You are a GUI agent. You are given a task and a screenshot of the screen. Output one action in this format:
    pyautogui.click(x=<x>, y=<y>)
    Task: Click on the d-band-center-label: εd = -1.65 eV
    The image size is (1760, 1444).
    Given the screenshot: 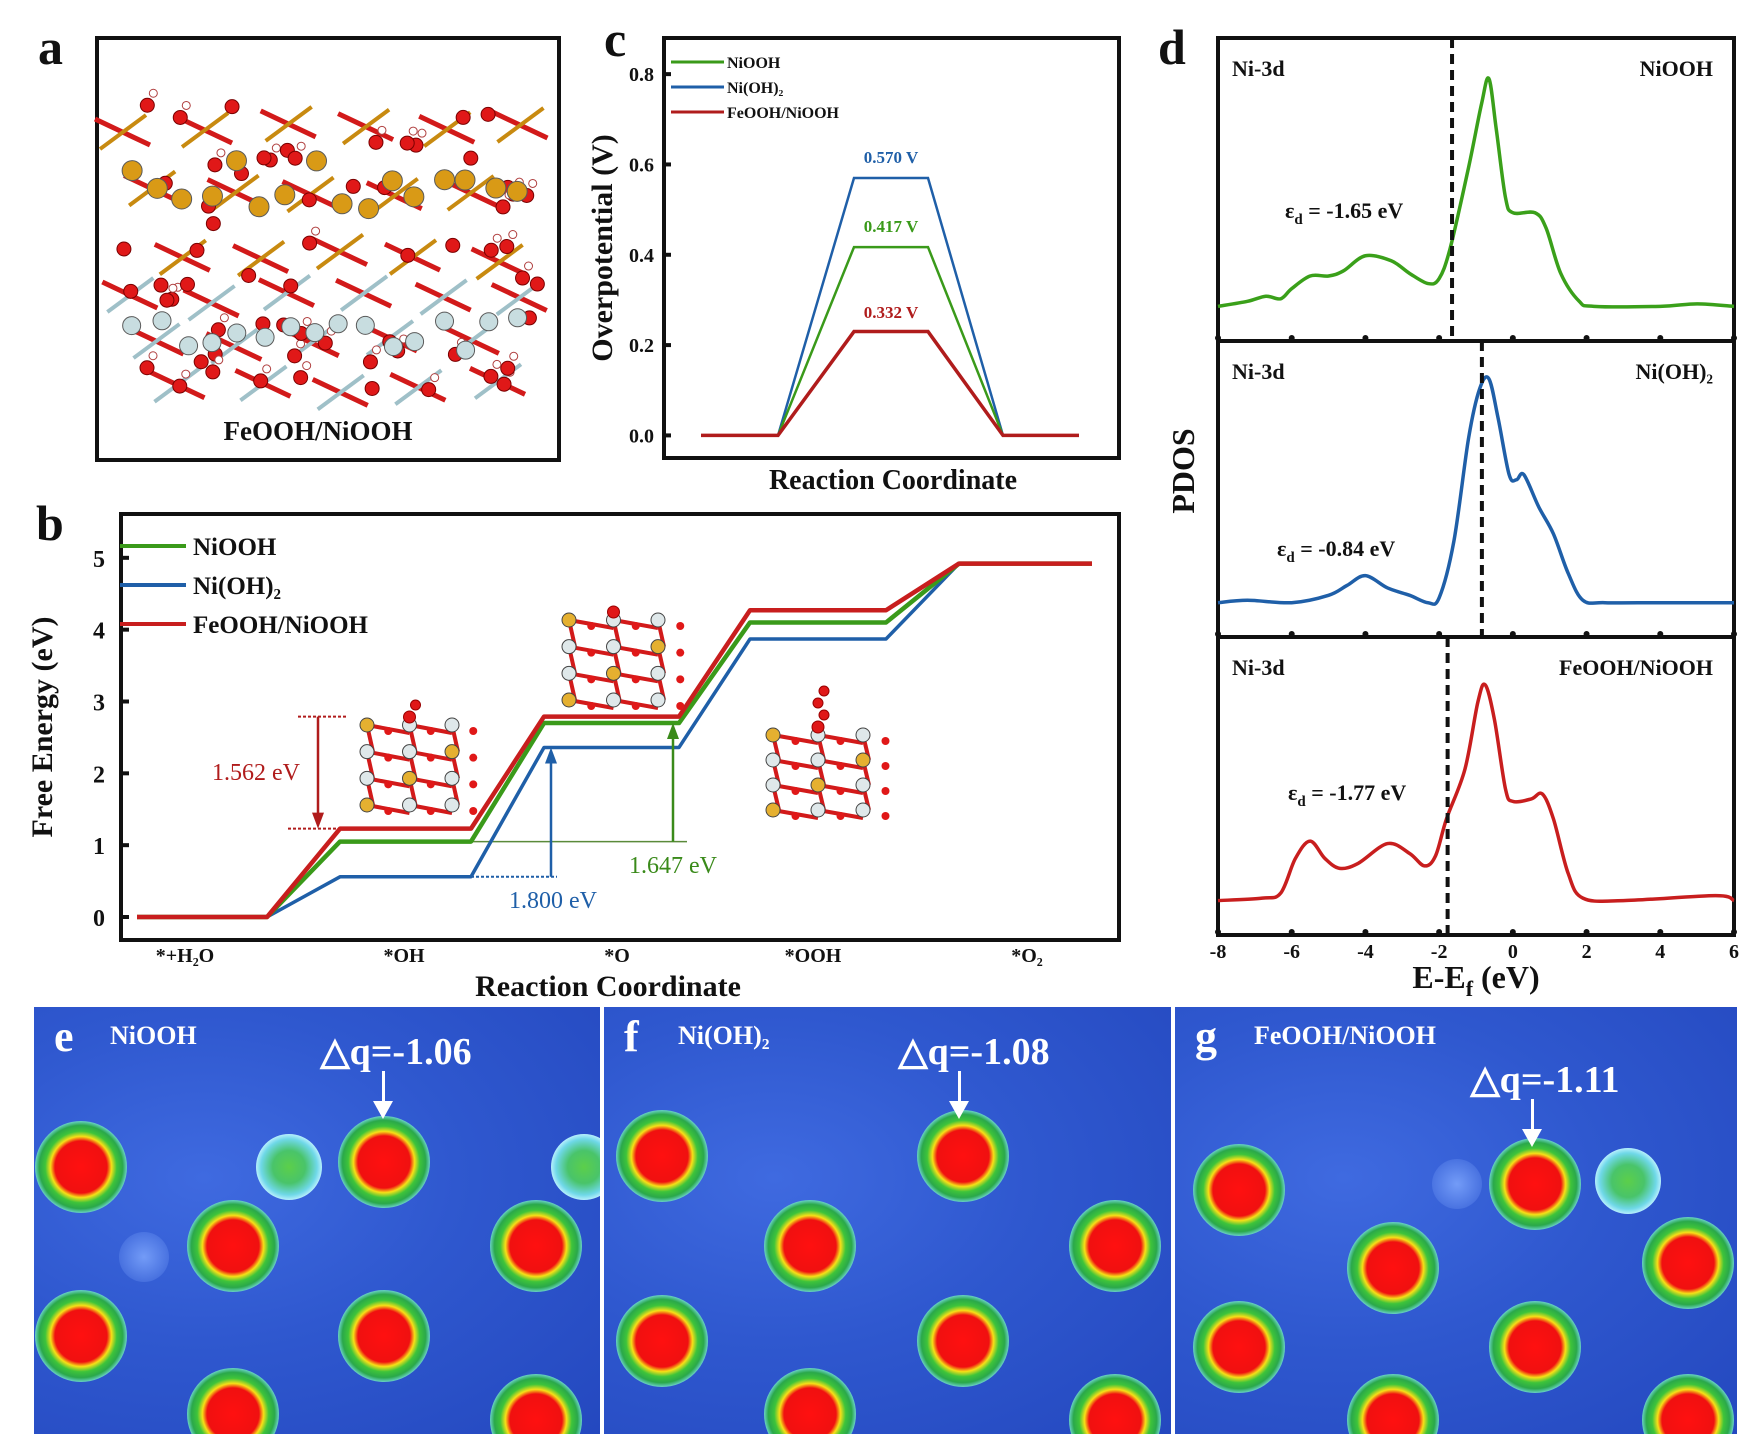 What is the action you would take?
    pyautogui.click(x=1344, y=213)
    